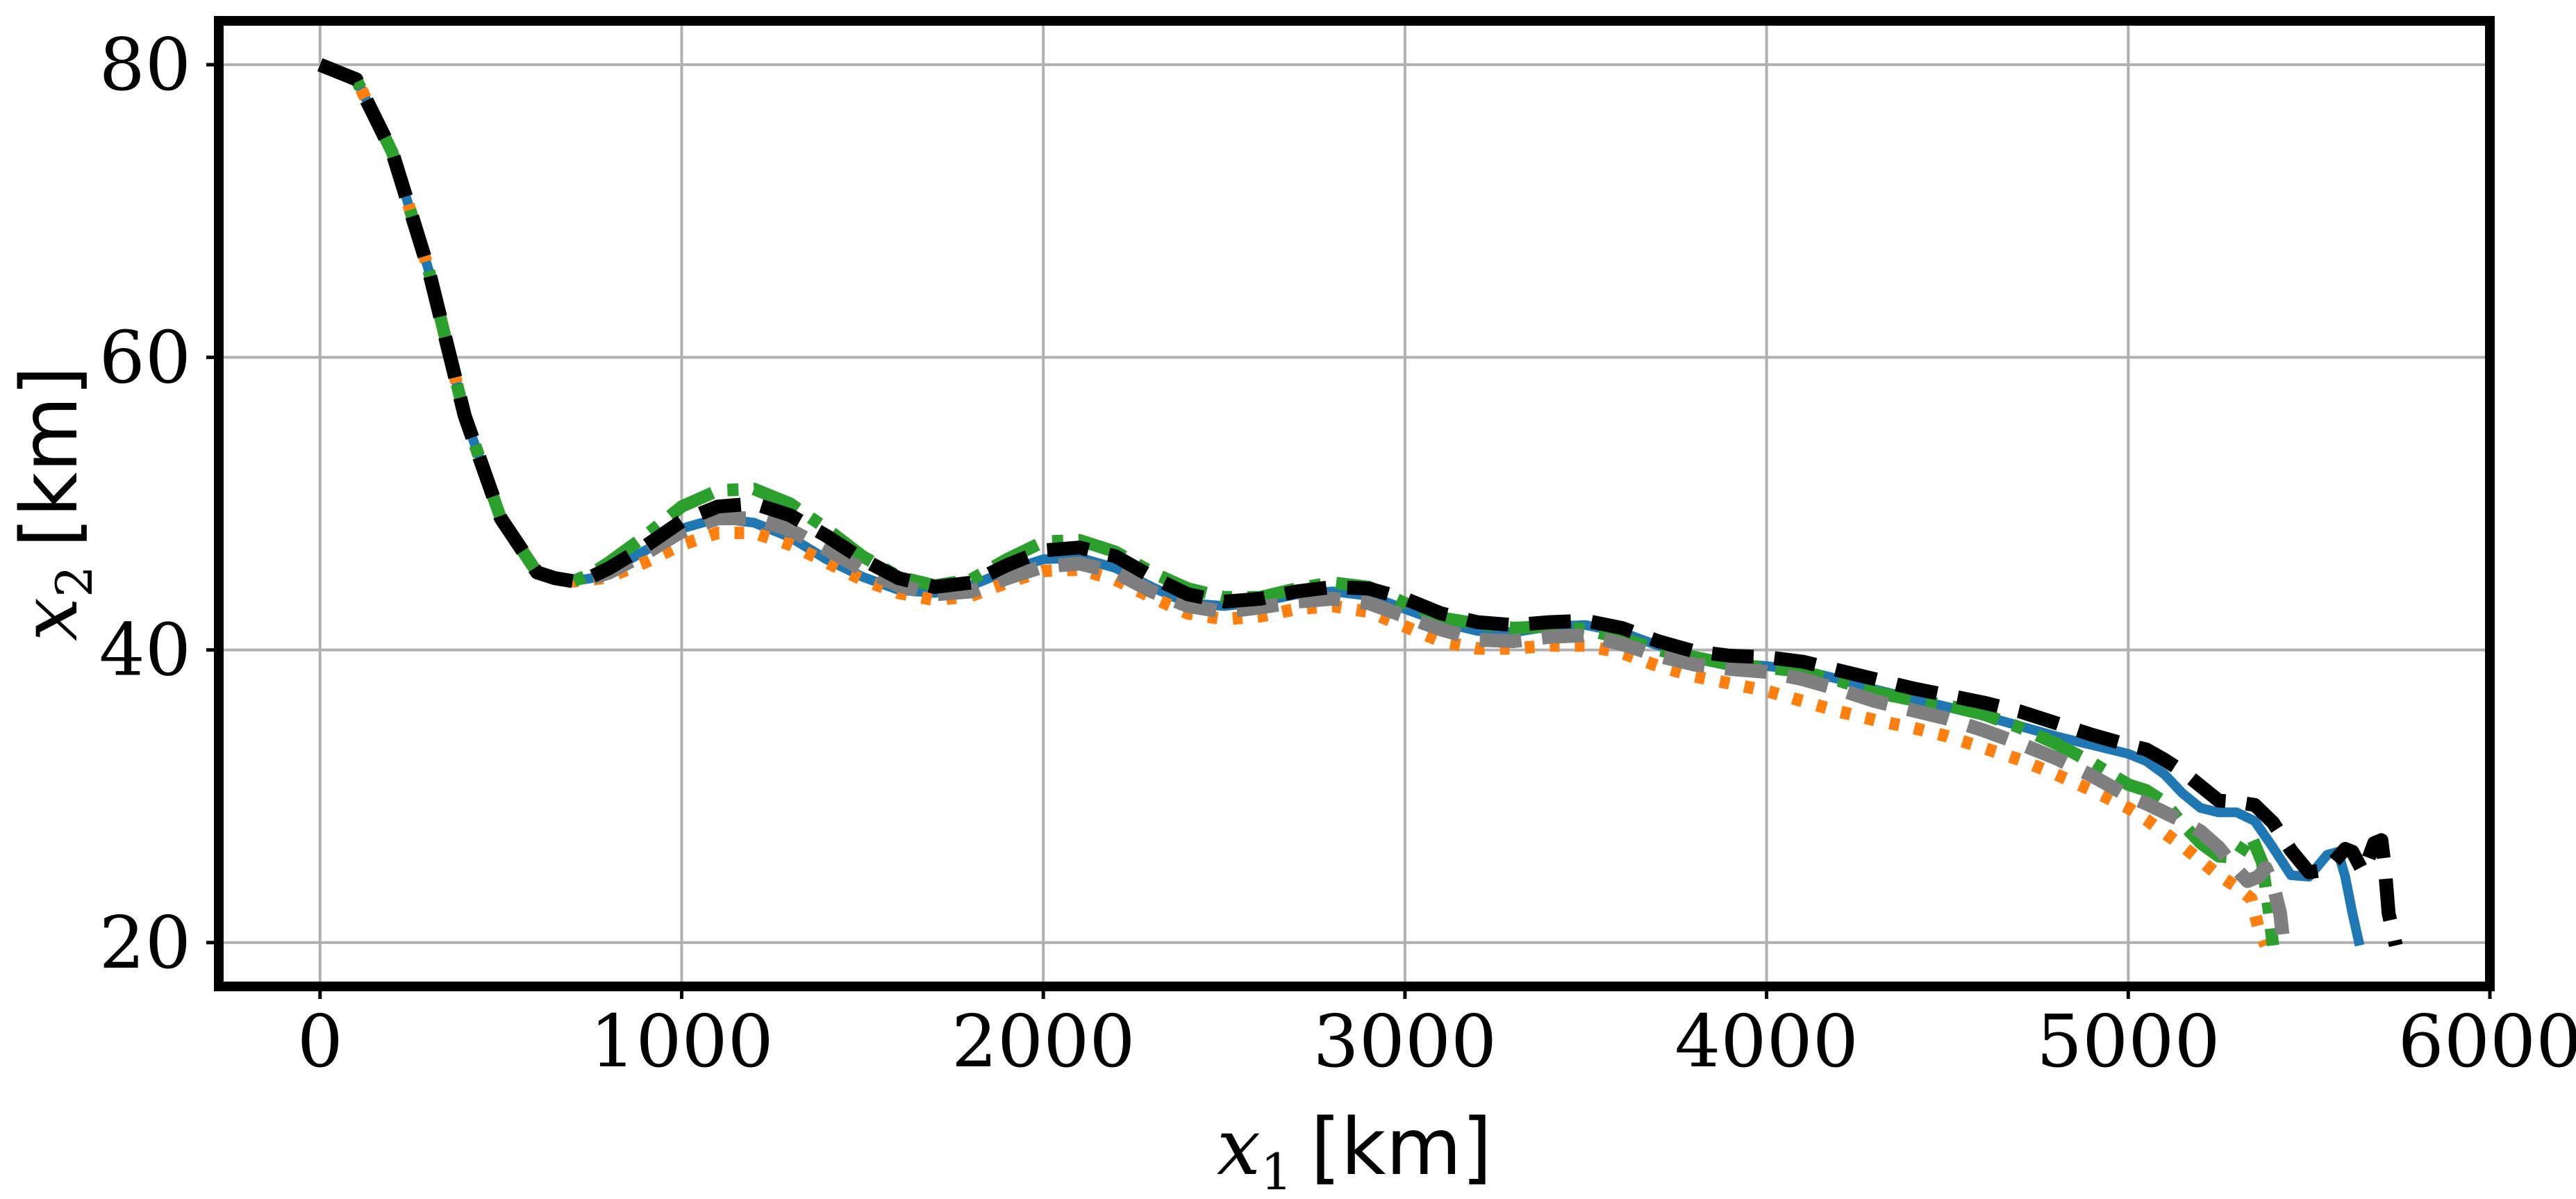 Image resolution: width=2576 pixels, height=1199 pixels. I want to click on x-tick-label: 2000, so click(1044, 1041).